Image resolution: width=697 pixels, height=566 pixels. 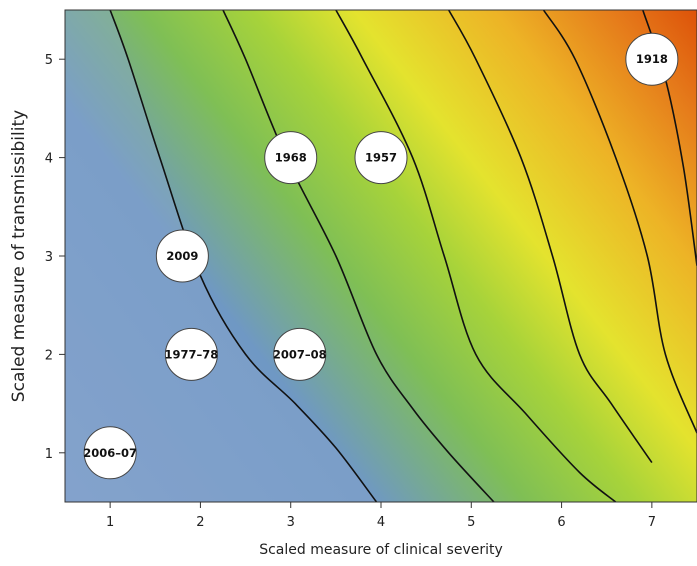 What do you see at coordinates (49, 60) in the screenshot?
I see `y-tick-label: 5` at bounding box center [49, 60].